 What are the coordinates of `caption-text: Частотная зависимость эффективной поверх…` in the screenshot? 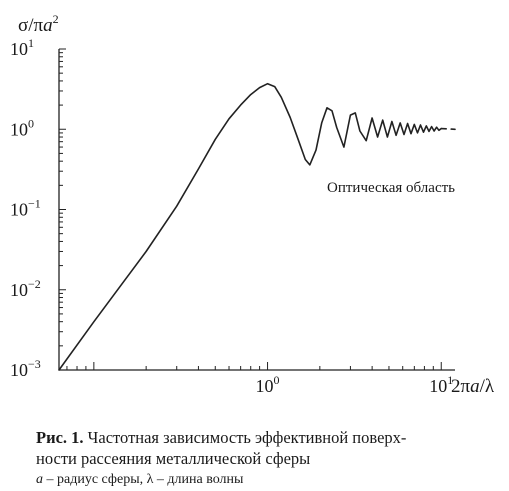 It's located at (245, 437).